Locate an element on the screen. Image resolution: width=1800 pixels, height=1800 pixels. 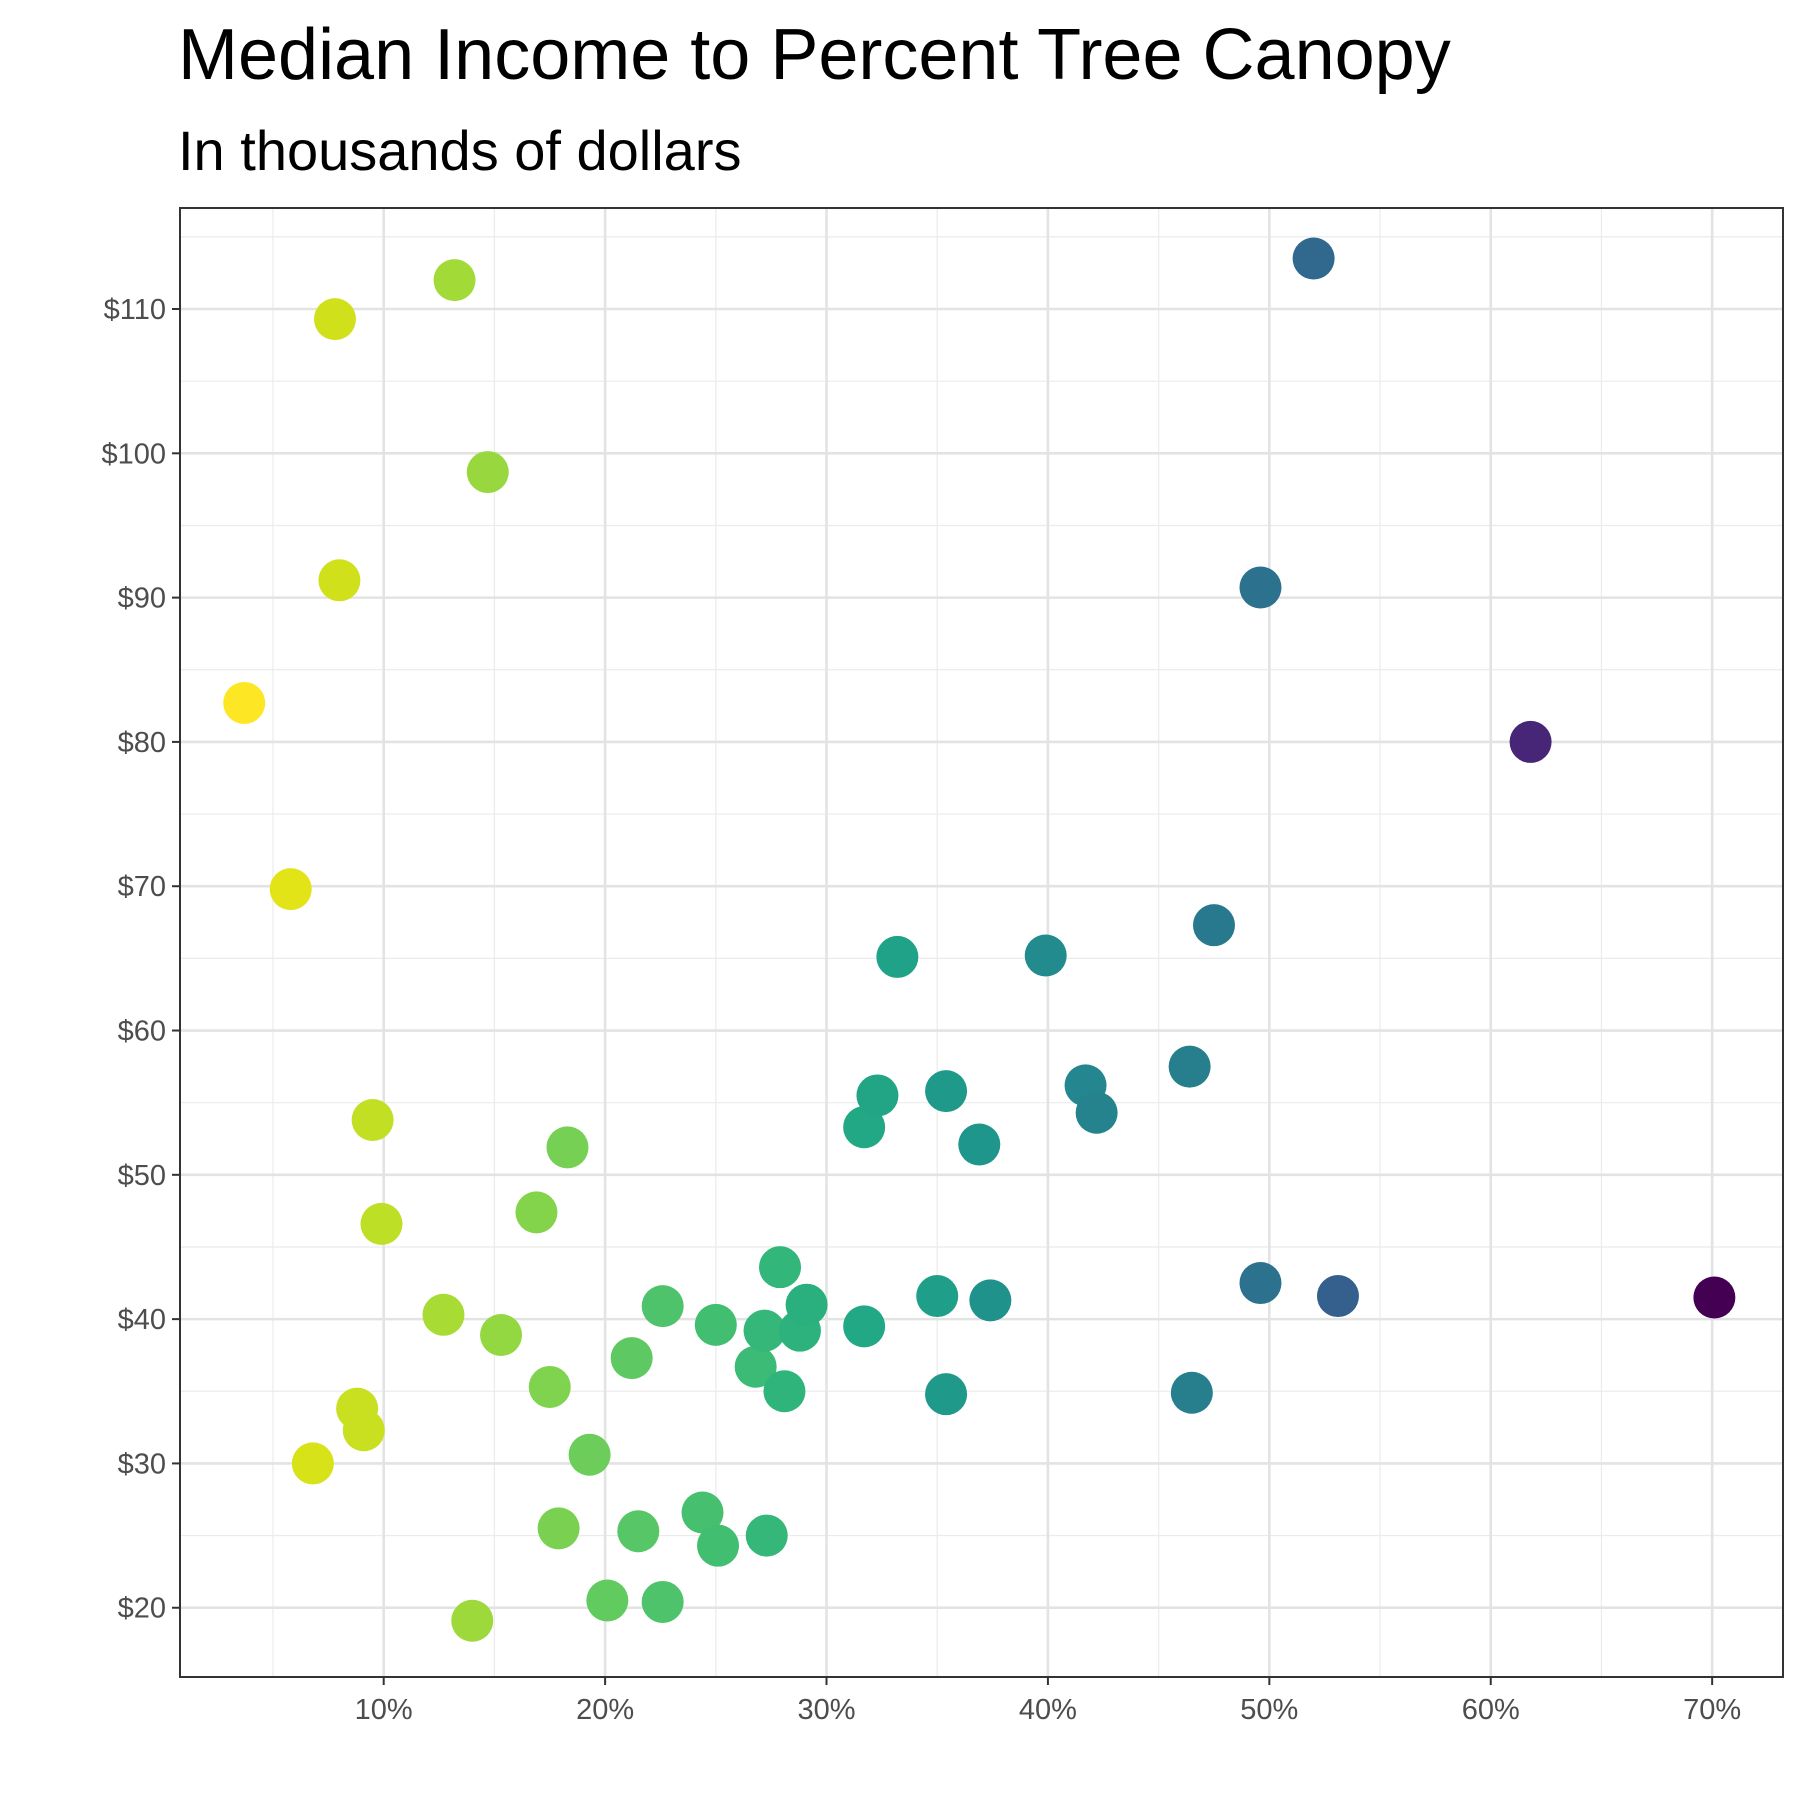
x-axis-tick-labels: 10% 20% 30% 40% 50% 60% 70% is located at coordinates (1048, 1710).